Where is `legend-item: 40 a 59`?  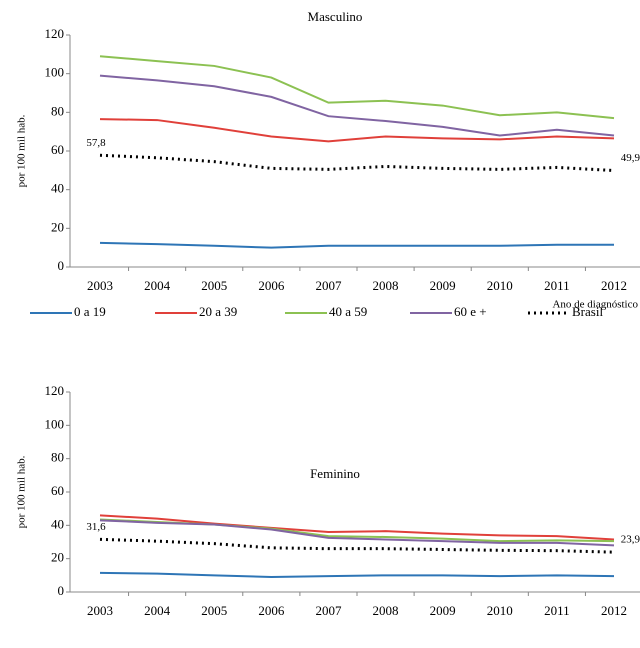
legend-item: 40 a 59 is located at coordinates (326, 311).